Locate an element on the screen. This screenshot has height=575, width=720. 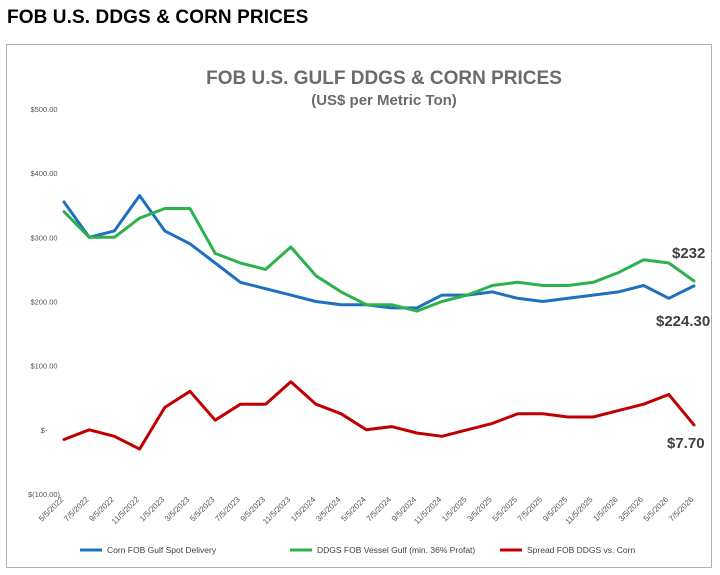
x-tick-label: 11/5/2023 is located at coordinates (276, 510).